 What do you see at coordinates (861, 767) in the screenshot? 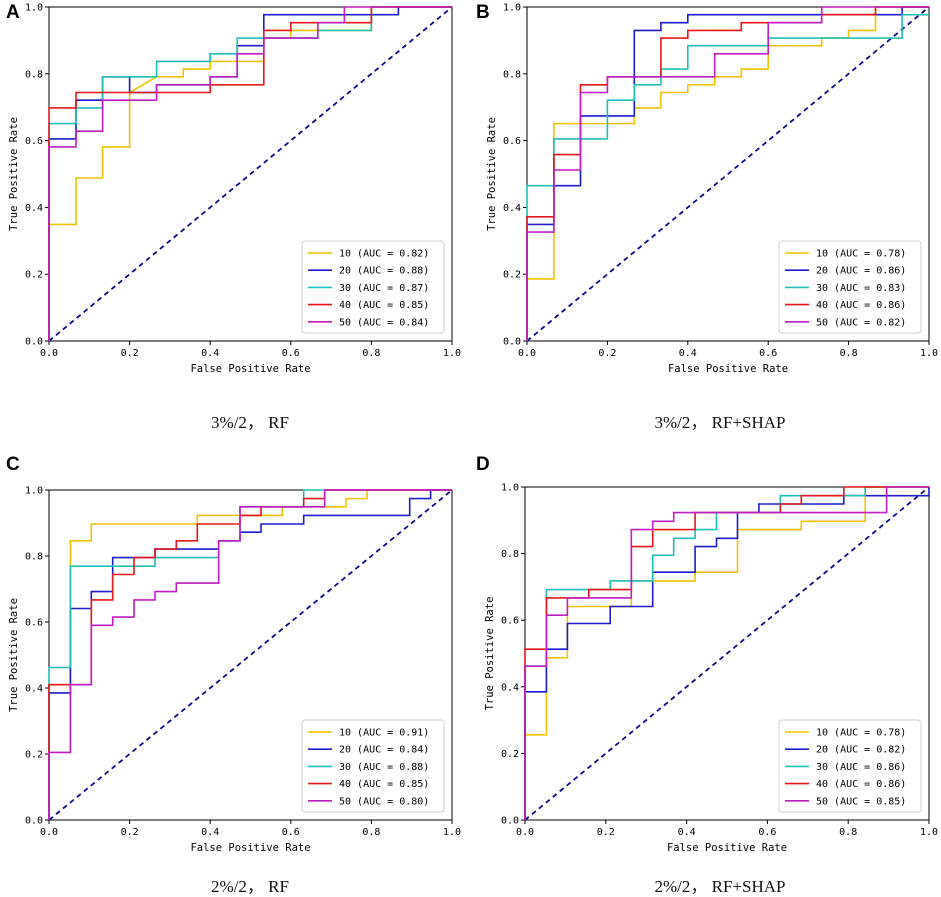
I see `legend-label-30: 30 (AUC = 0.86)` at bounding box center [861, 767].